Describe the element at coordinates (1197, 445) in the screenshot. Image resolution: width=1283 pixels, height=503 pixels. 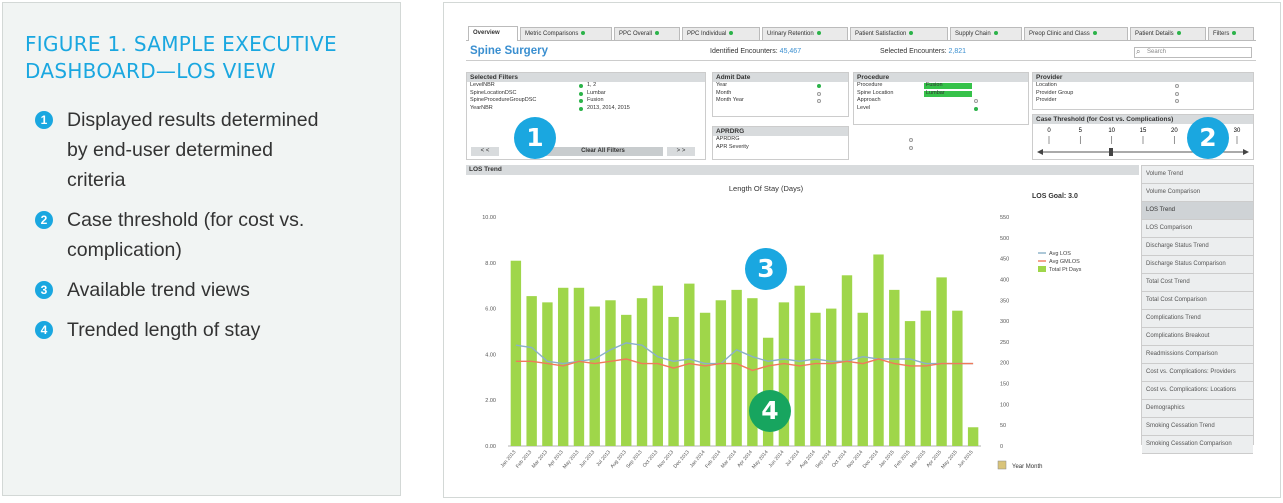
I see `menu-item-smoking-cessation-comparison: Smoking Cessation Comparison` at that location.